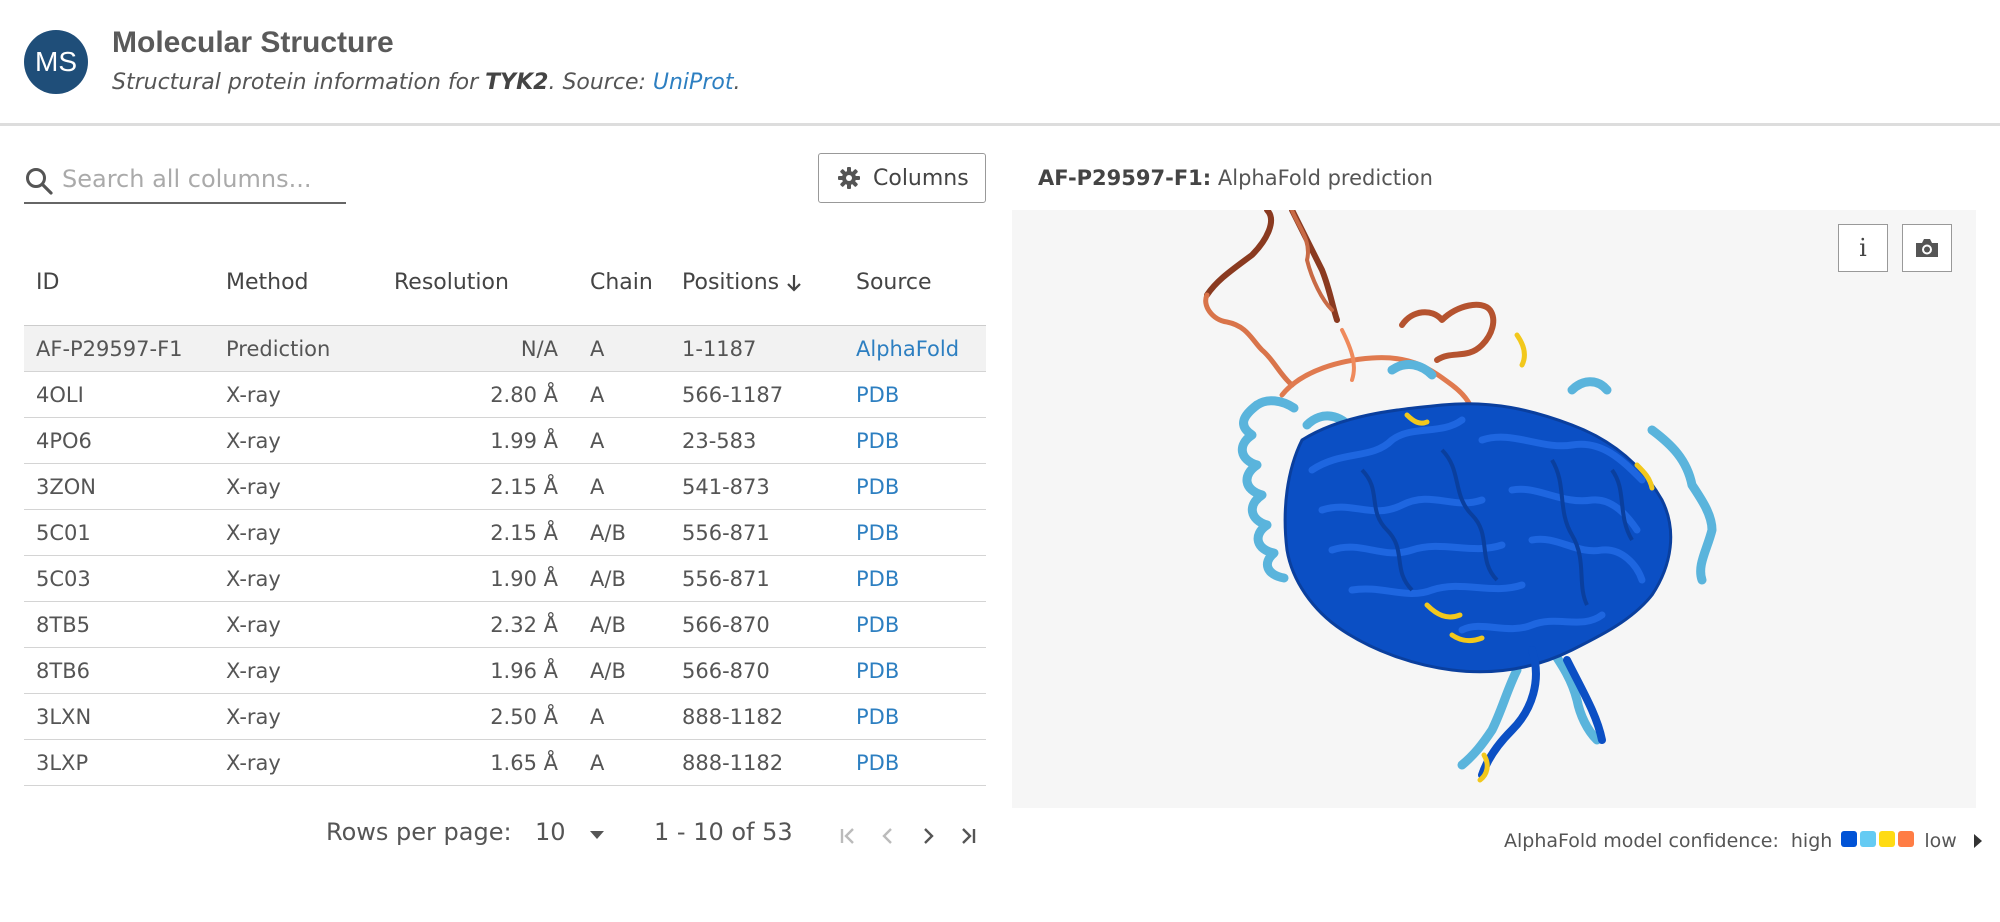  I want to click on confidence-high-label: high, so click(1811, 841).